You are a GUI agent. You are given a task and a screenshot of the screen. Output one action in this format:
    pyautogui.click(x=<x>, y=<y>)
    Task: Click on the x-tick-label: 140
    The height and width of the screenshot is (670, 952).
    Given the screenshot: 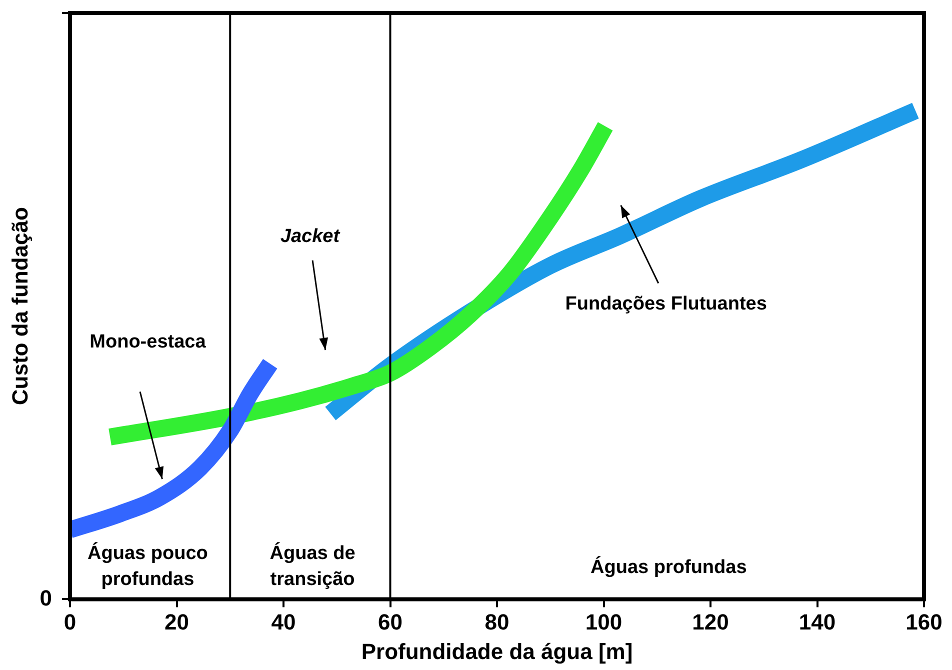 What is the action you would take?
    pyautogui.click(x=817, y=621)
    